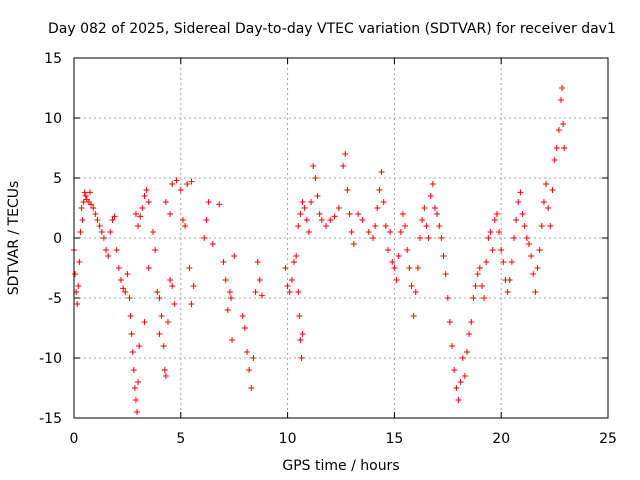  Describe the element at coordinates (14, 238) in the screenshot. I see `y-axis-label: SDTVAR / TECUs` at that location.